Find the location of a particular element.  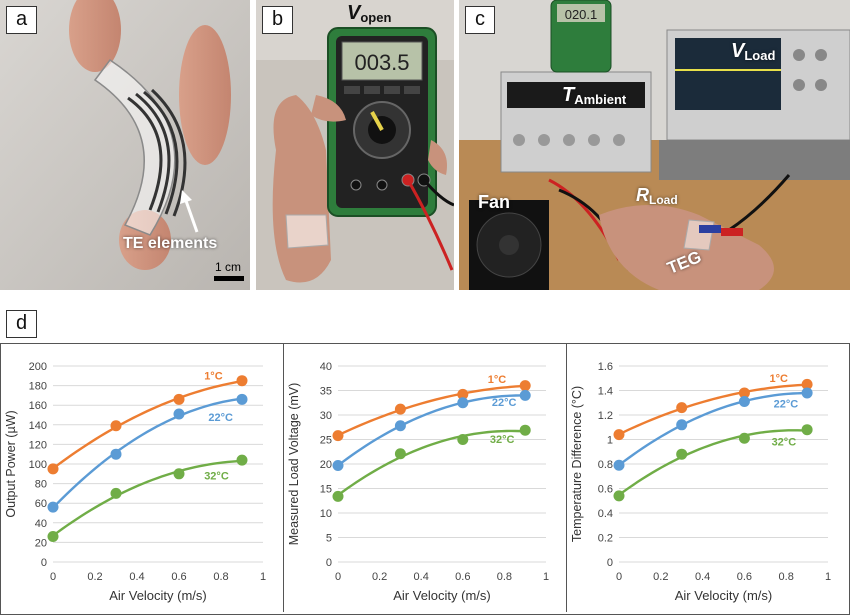

multimeter-display is located at coordinates (382, 61).